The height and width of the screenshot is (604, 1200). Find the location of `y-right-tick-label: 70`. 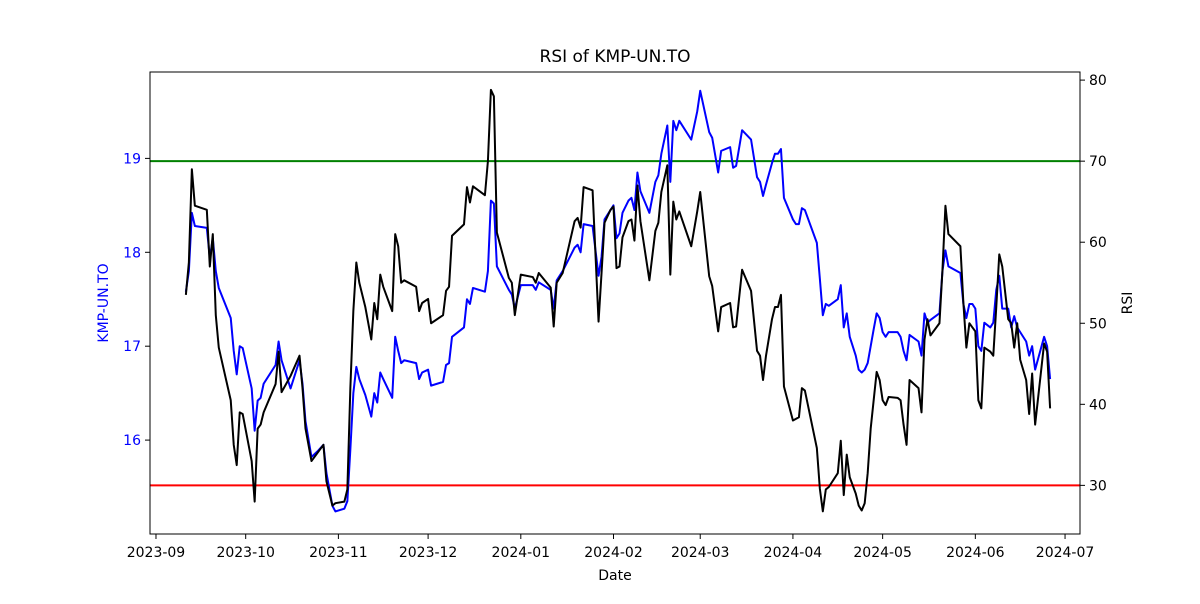

y-right-tick-label: 70 is located at coordinates (1098, 162).